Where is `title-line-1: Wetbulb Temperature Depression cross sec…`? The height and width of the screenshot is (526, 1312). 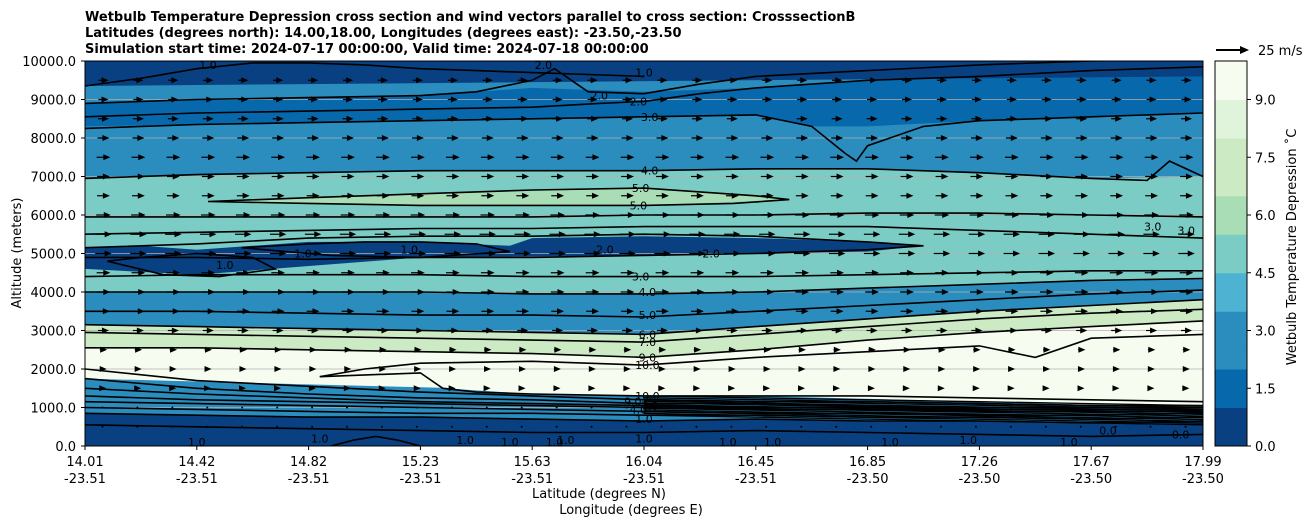 title-line-1: Wetbulb Temperature Depression cross sec… is located at coordinates (470, 17).